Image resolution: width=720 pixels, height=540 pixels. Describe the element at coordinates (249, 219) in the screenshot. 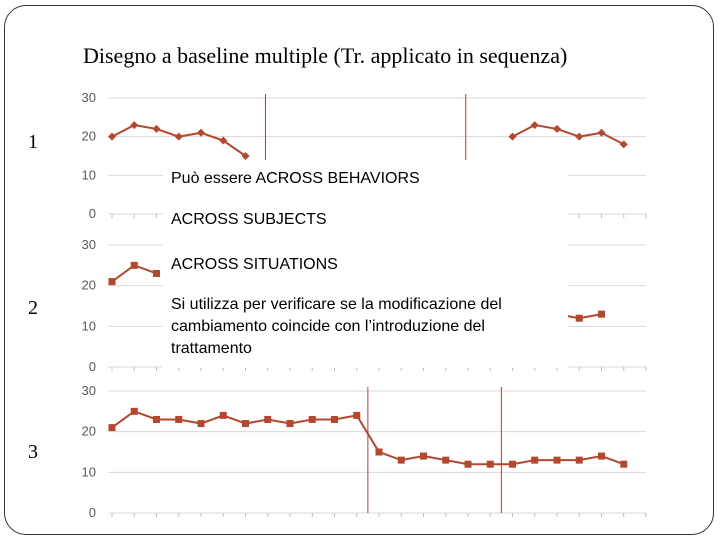

I see `overlay-line-subjects: ACROSS SUBJECTS` at that location.